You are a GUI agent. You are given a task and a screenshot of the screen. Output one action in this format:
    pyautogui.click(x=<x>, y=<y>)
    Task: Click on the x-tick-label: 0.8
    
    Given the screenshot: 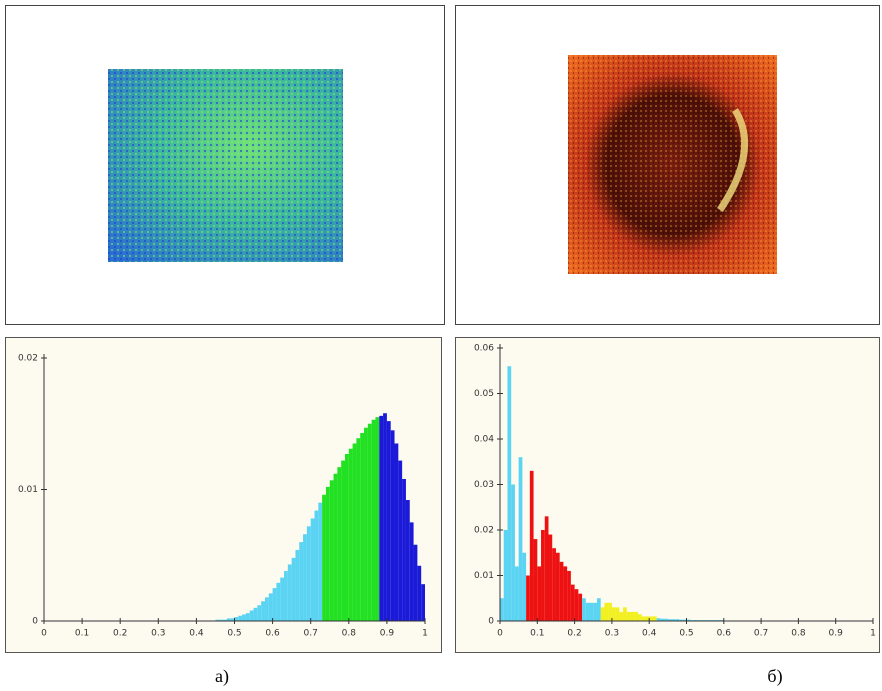 What is the action you would take?
    pyautogui.click(x=349, y=634)
    